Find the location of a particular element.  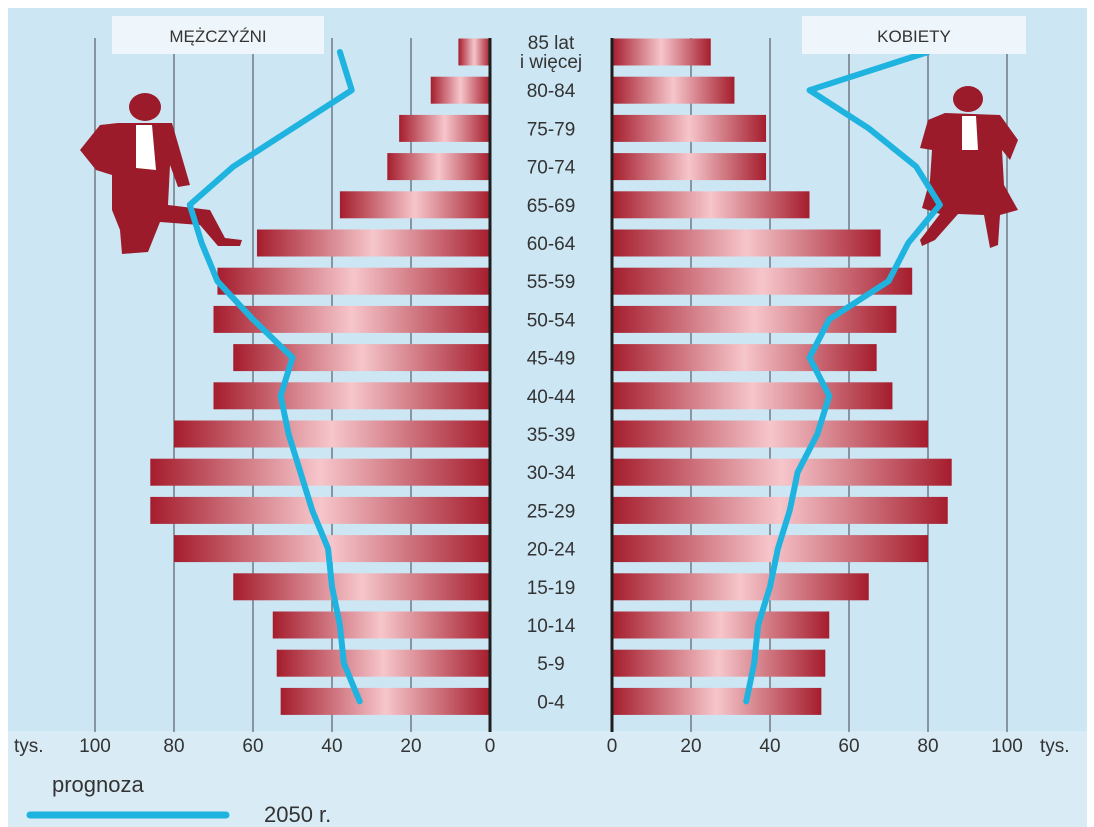

woman-figure-icon is located at coordinates (969, 167).